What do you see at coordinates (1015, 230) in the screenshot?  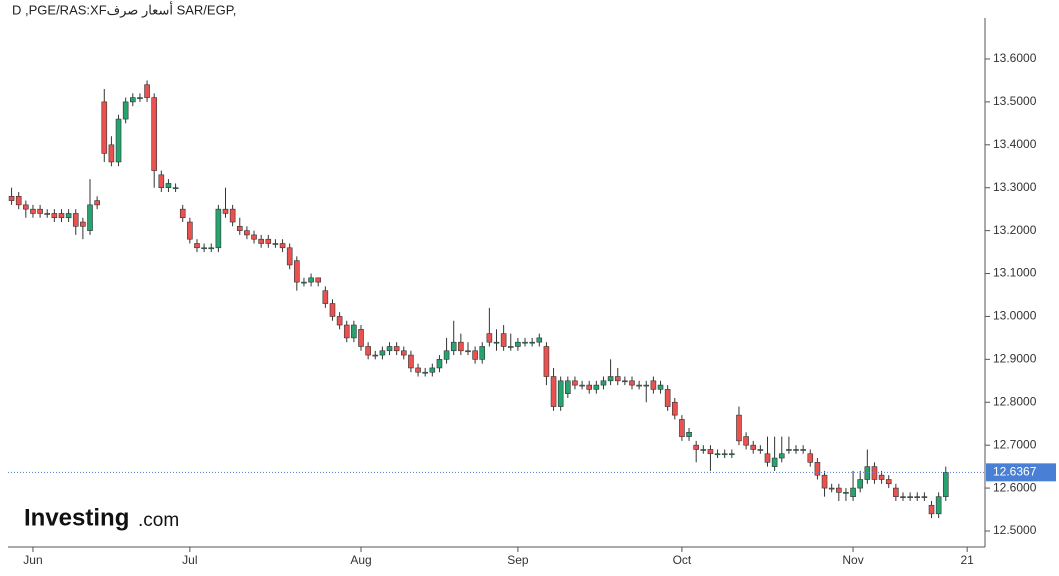 I see `y-tick-label: 13.2000` at bounding box center [1015, 230].